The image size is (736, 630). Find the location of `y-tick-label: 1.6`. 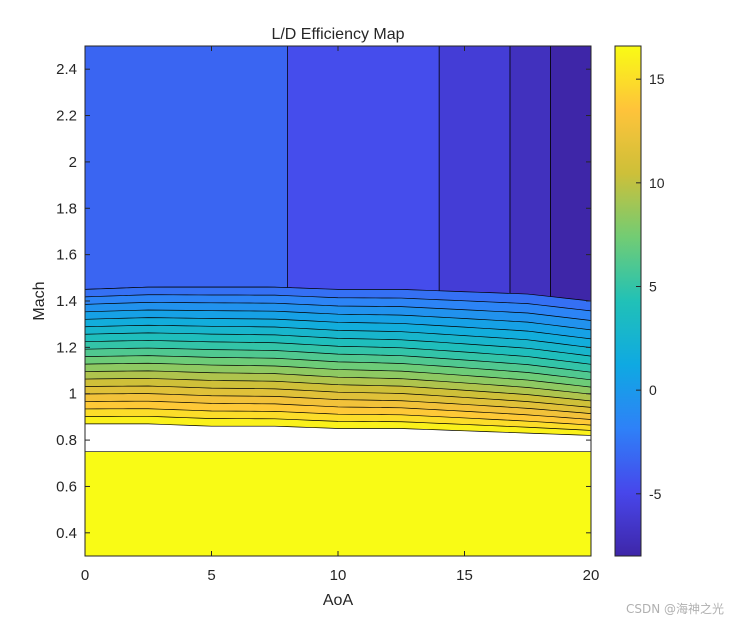

y-tick-label: 1.6 is located at coordinates (66, 255).